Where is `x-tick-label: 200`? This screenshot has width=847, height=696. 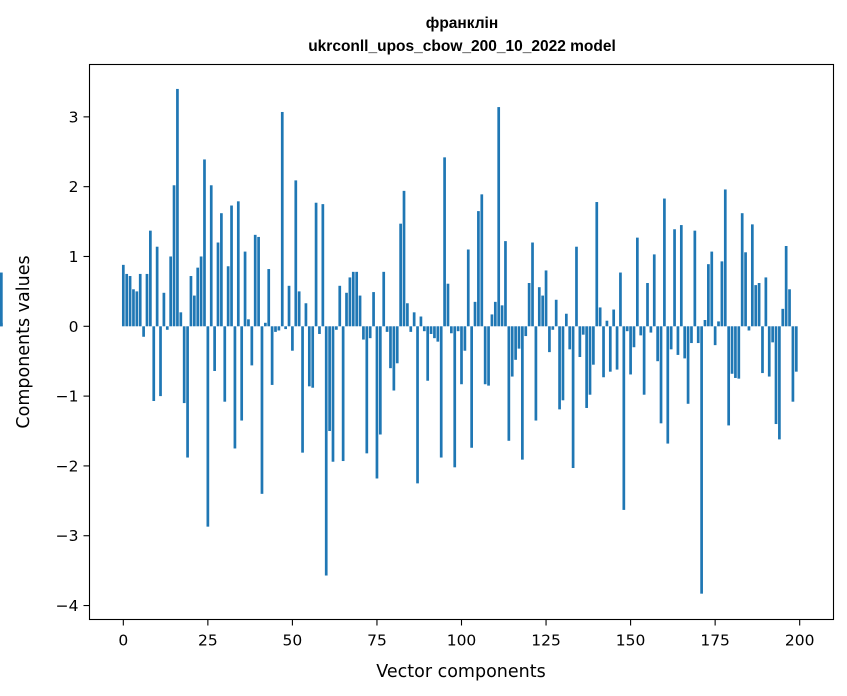 x-tick-label: 200 is located at coordinates (800, 641).